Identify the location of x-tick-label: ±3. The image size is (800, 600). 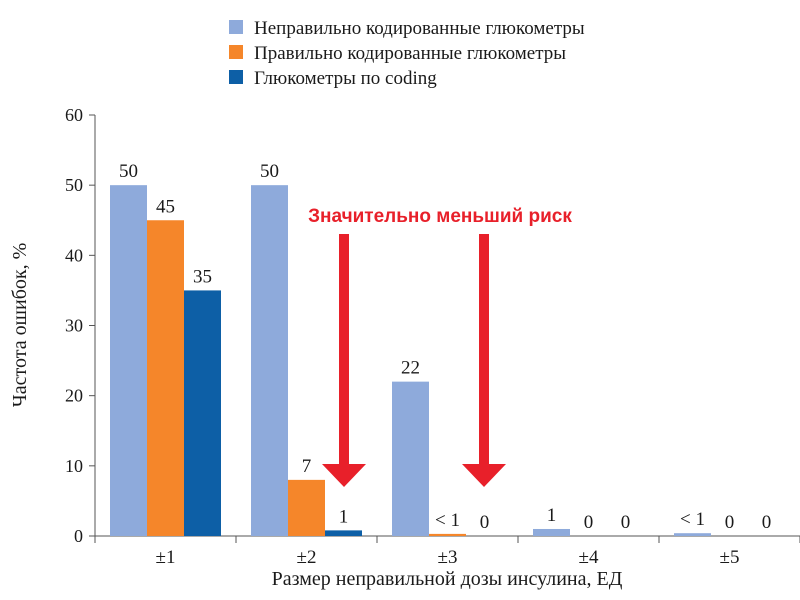
(448, 557).